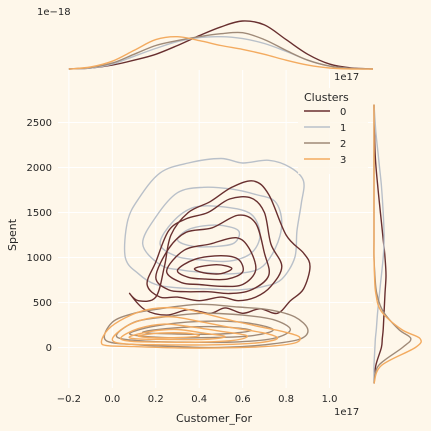 This screenshot has width=431, height=431. I want to click on cluster-3-marginal-y, so click(397, 244).